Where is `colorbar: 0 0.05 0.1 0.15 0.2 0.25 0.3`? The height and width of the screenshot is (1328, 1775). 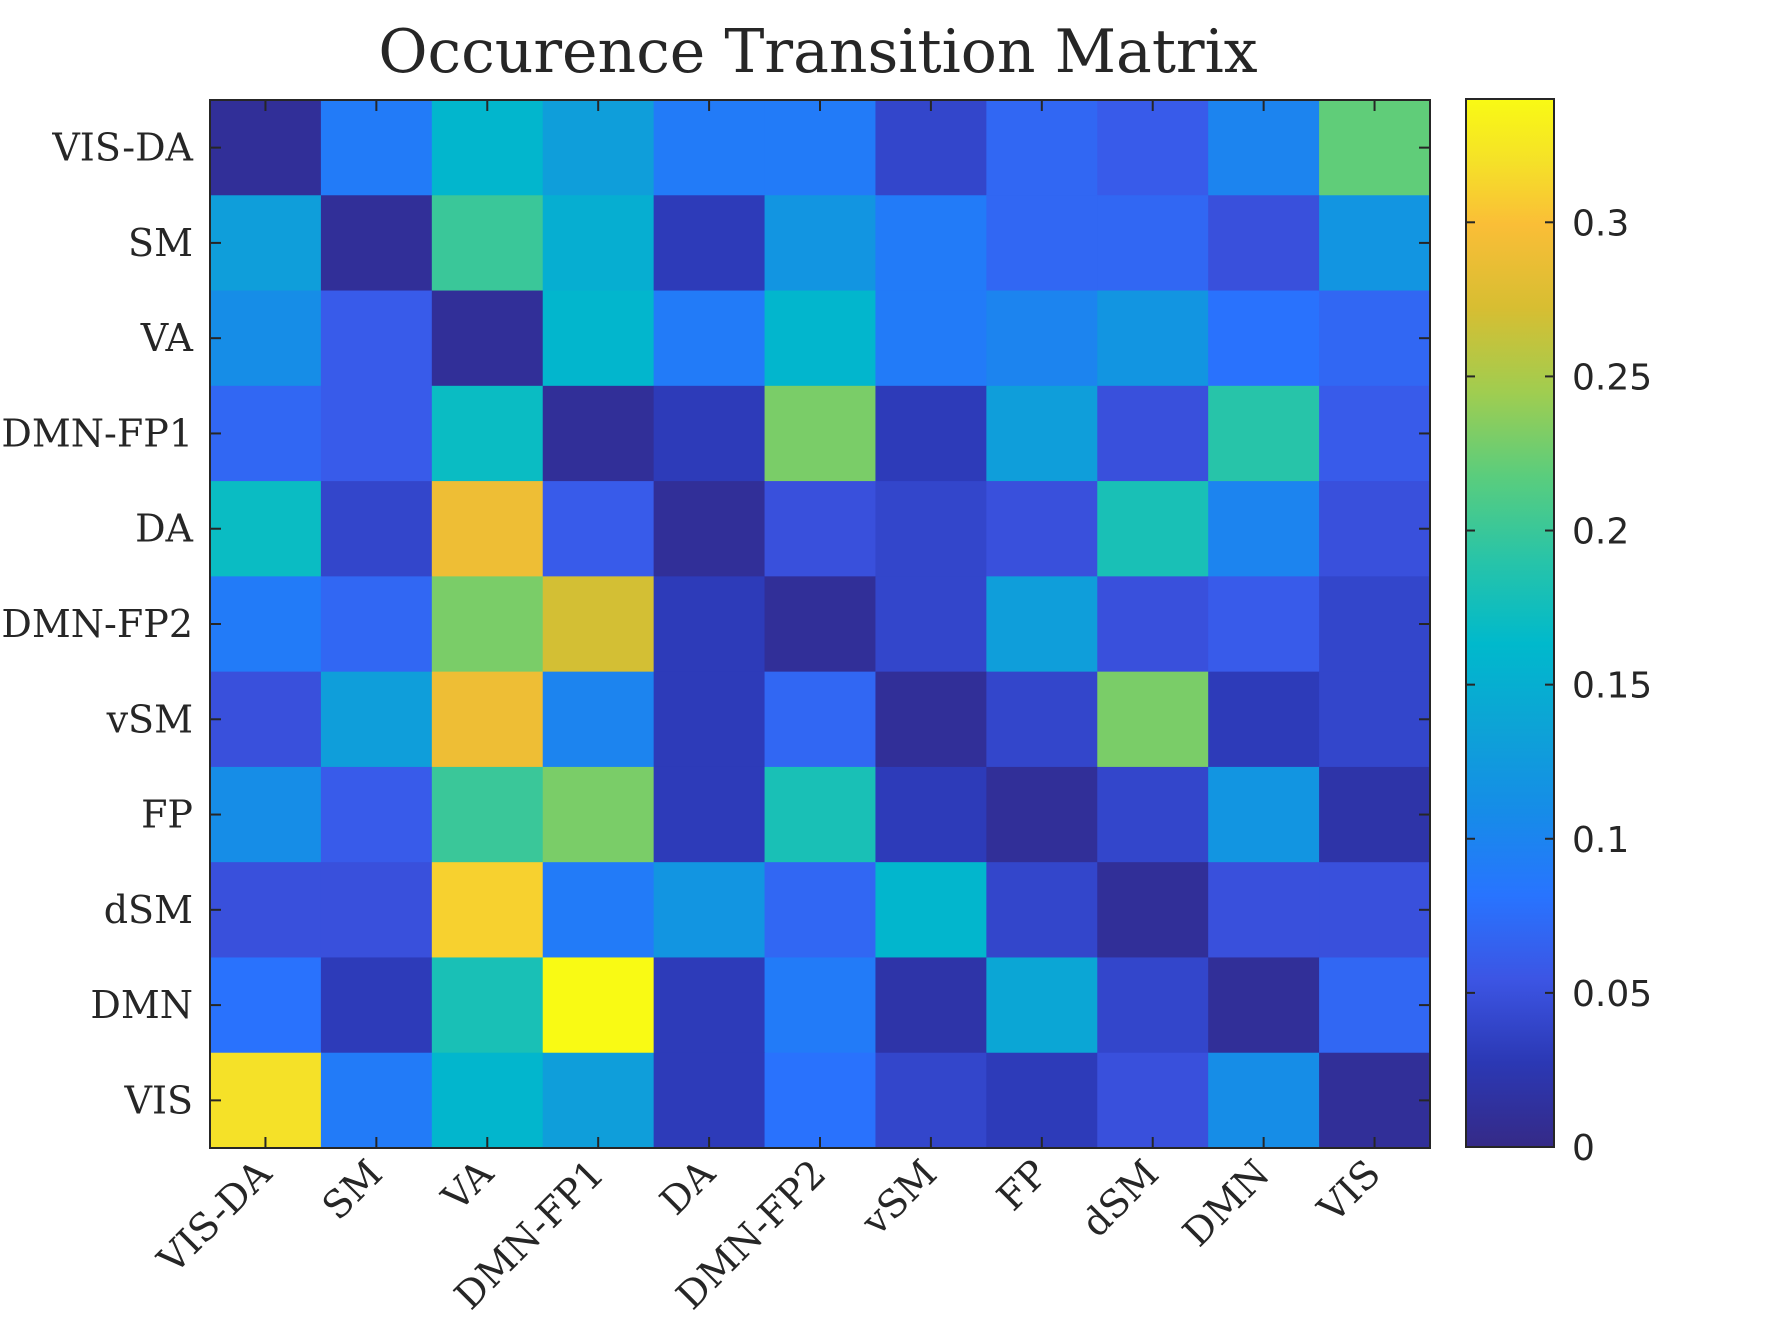 colorbar: 0 0.05 0.1 0.15 0.2 0.25 0.3 is located at coordinates (1558, 633).